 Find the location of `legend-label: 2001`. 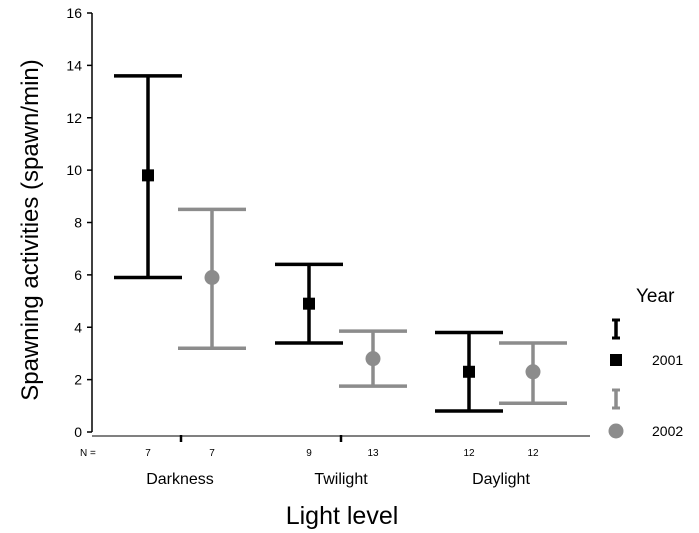

legend-label: 2001 is located at coordinates (667, 360).